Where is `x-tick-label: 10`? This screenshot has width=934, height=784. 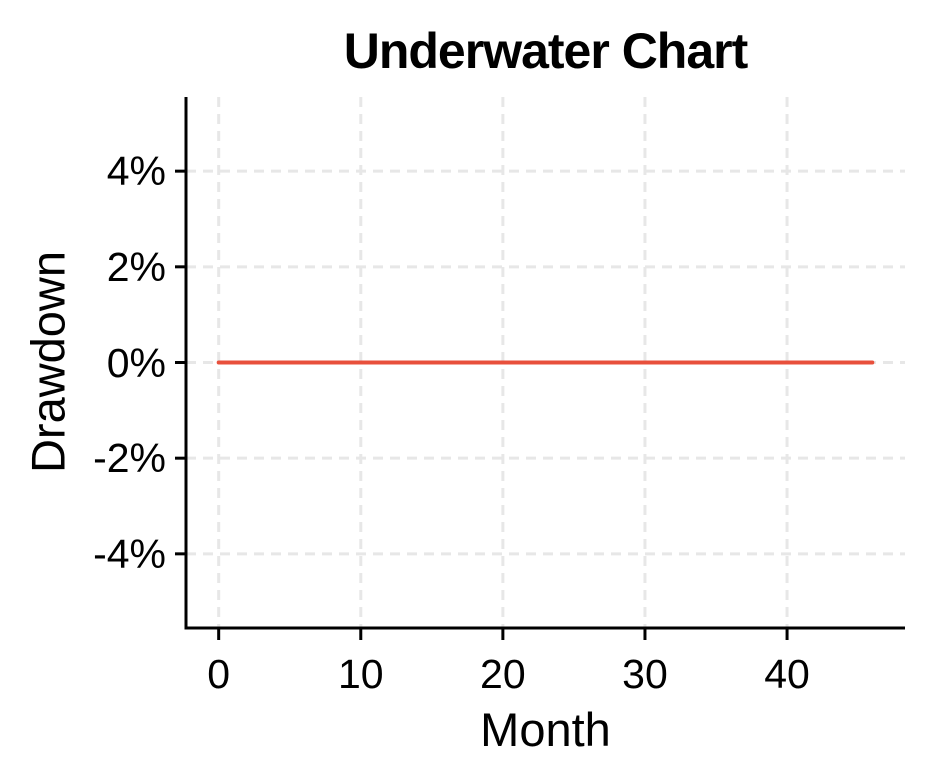 x-tick-label: 10 is located at coordinates (360, 674).